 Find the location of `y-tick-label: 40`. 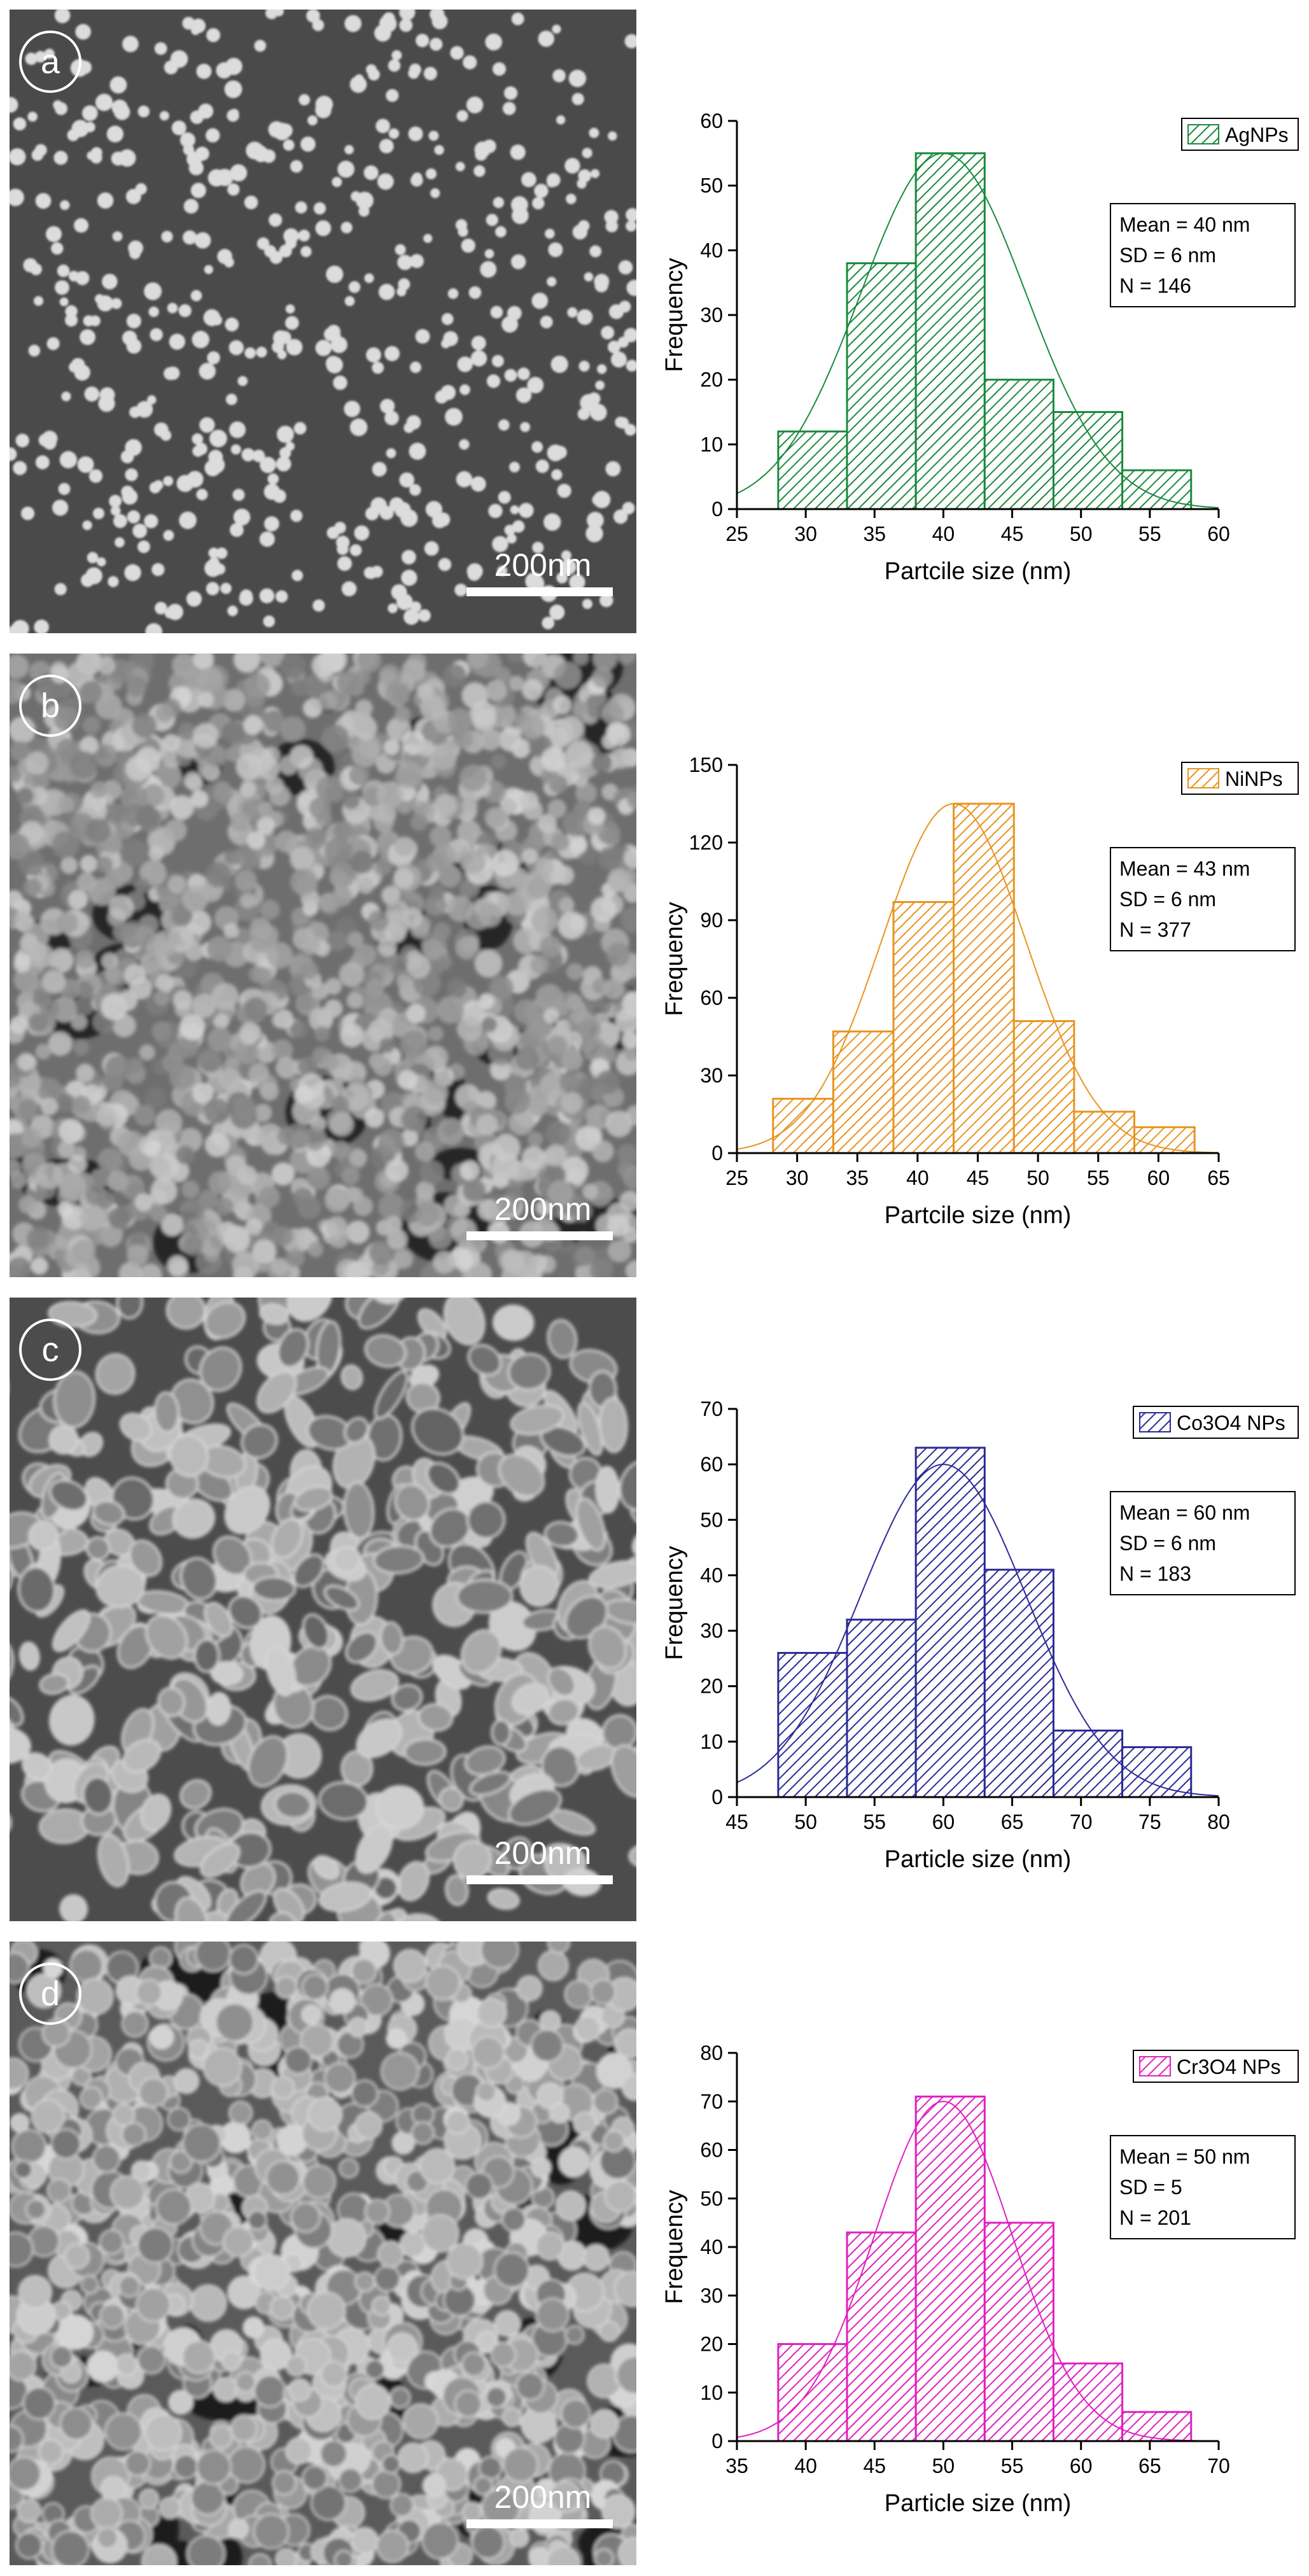

y-tick-label: 40 is located at coordinates (711, 2247).